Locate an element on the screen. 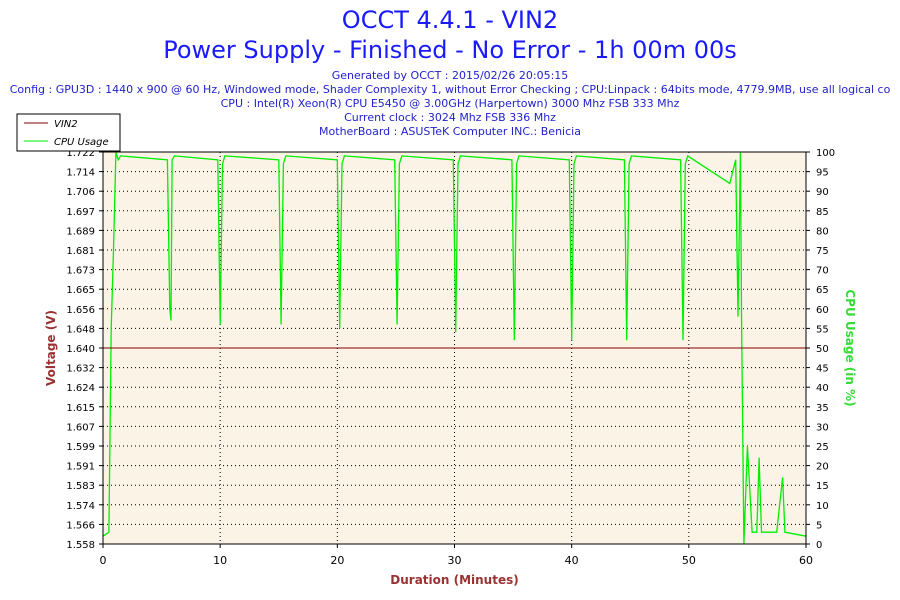  y-tick-label-left: 1.681 is located at coordinates (80, 251).